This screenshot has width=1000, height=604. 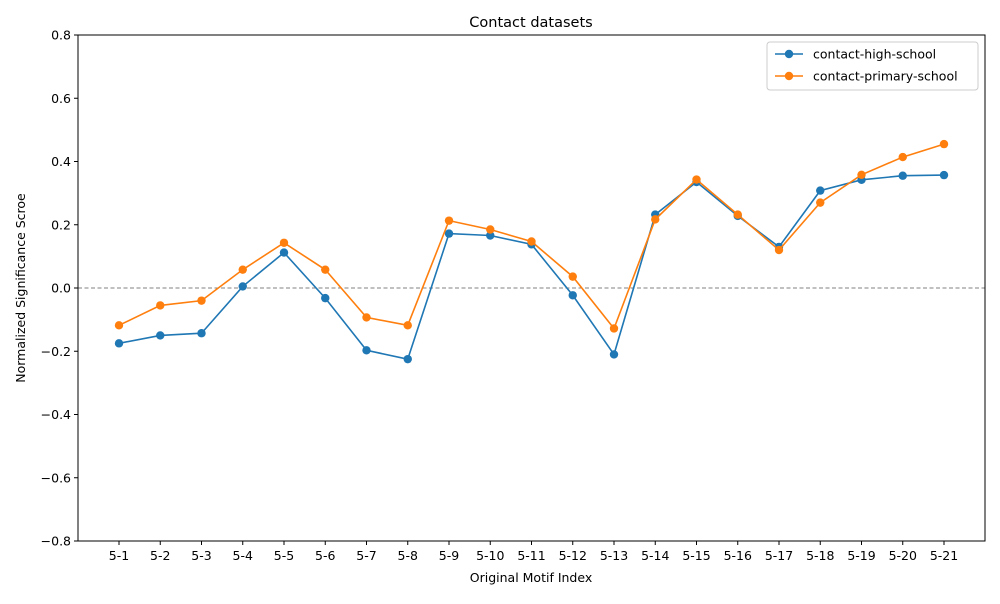 I want to click on x-tick-label: 5-9, so click(x=449, y=555).